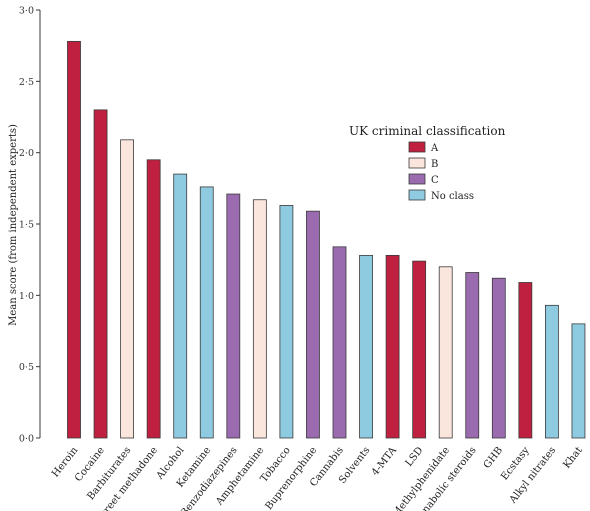  Describe the element at coordinates (427, 131) in the screenshot. I see `legend-title: UK criminal classification` at that location.